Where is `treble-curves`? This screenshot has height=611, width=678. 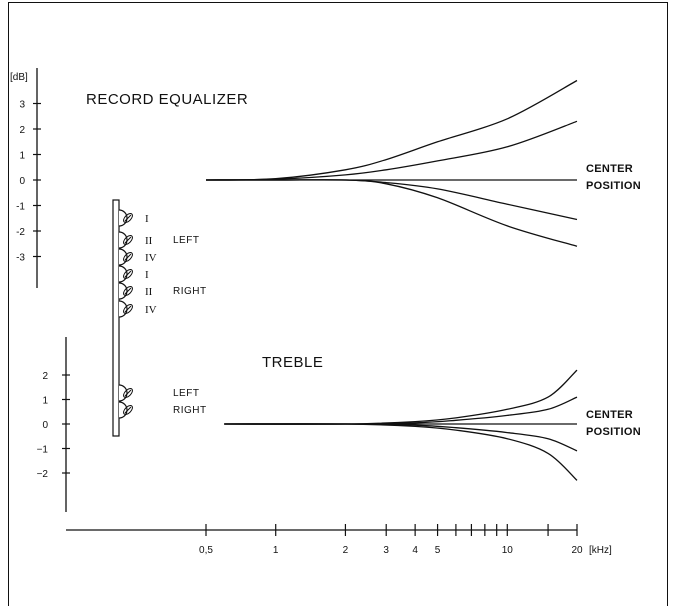
treble-curves is located at coordinates (401, 425).